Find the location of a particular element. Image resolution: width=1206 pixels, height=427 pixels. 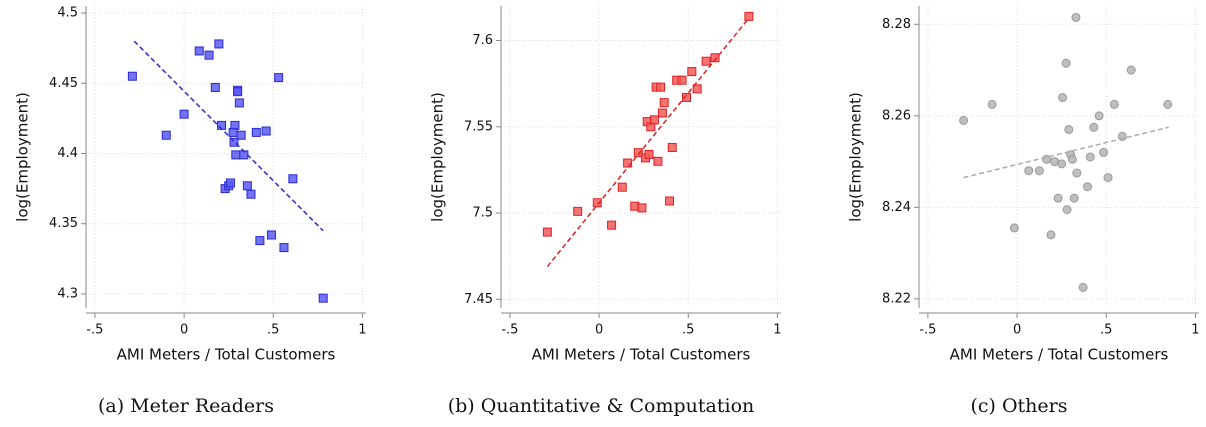

y-tick-label: 4.5 is located at coordinates (67, 13).